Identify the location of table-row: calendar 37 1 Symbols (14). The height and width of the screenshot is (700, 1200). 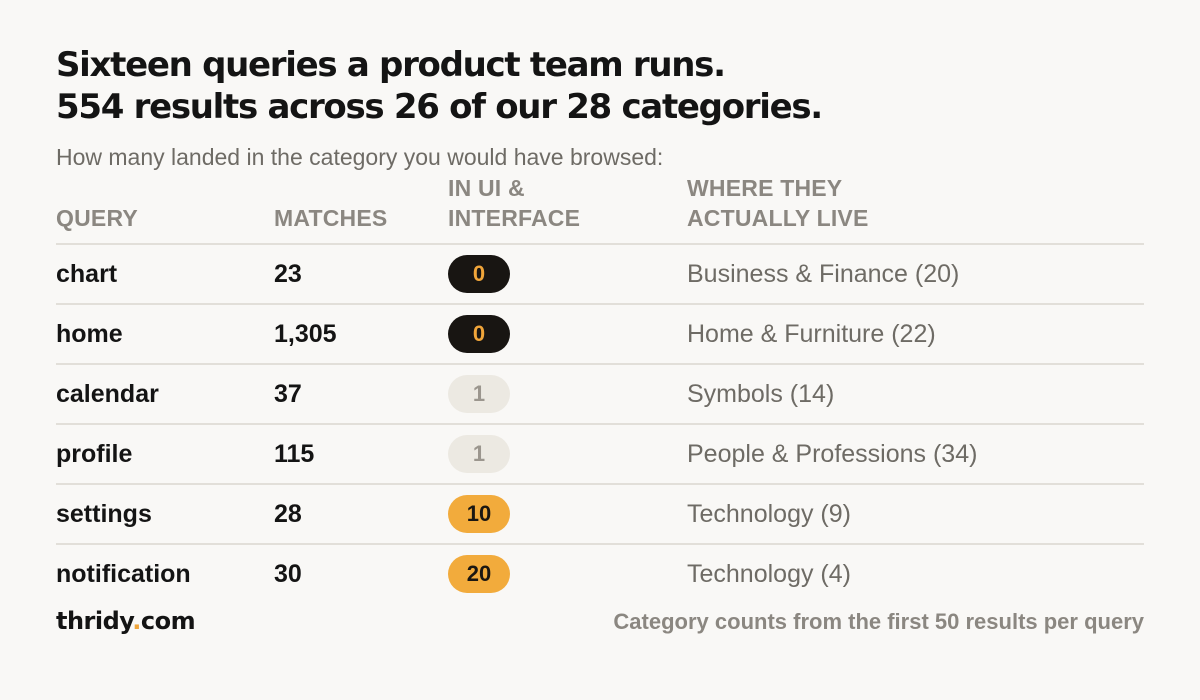
(600, 395).